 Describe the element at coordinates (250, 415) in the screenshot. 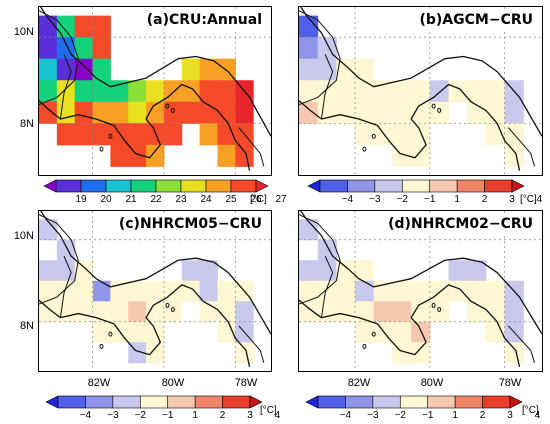

I see `colorbar-diff-c-tick-label: 3` at that location.